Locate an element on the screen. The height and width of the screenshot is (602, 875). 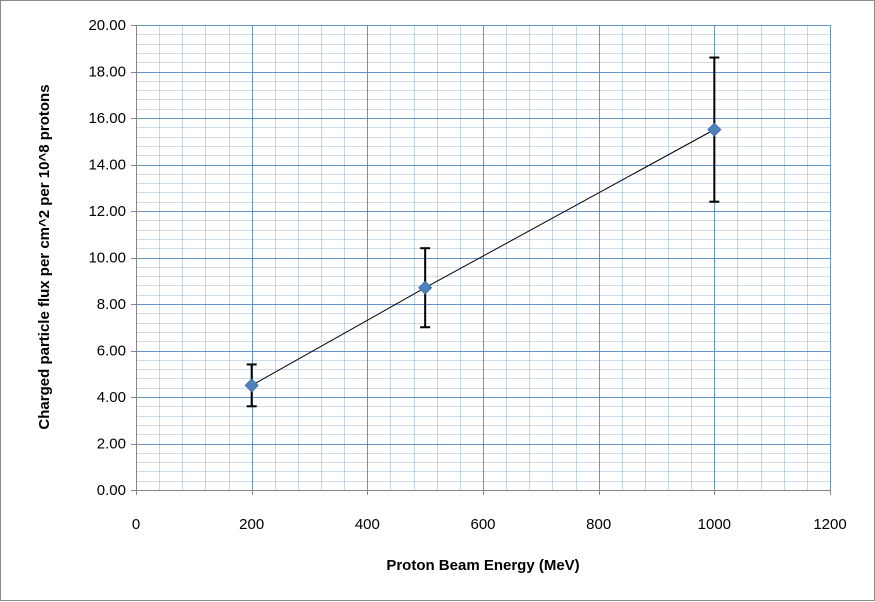
x-axis-tick-label: 1000 is located at coordinates (714, 524).